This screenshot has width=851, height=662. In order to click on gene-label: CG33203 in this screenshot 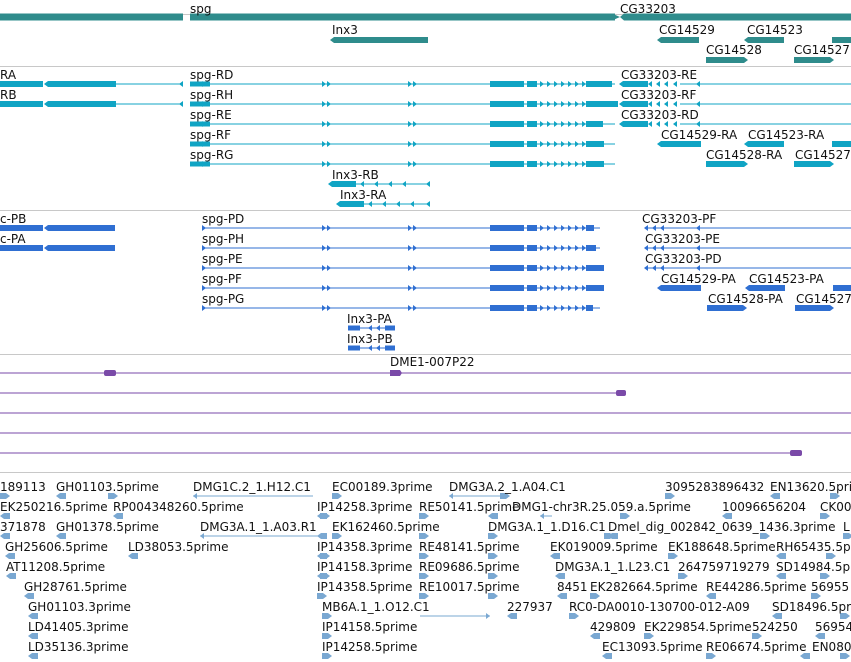, I will do `click(648, 9)`.